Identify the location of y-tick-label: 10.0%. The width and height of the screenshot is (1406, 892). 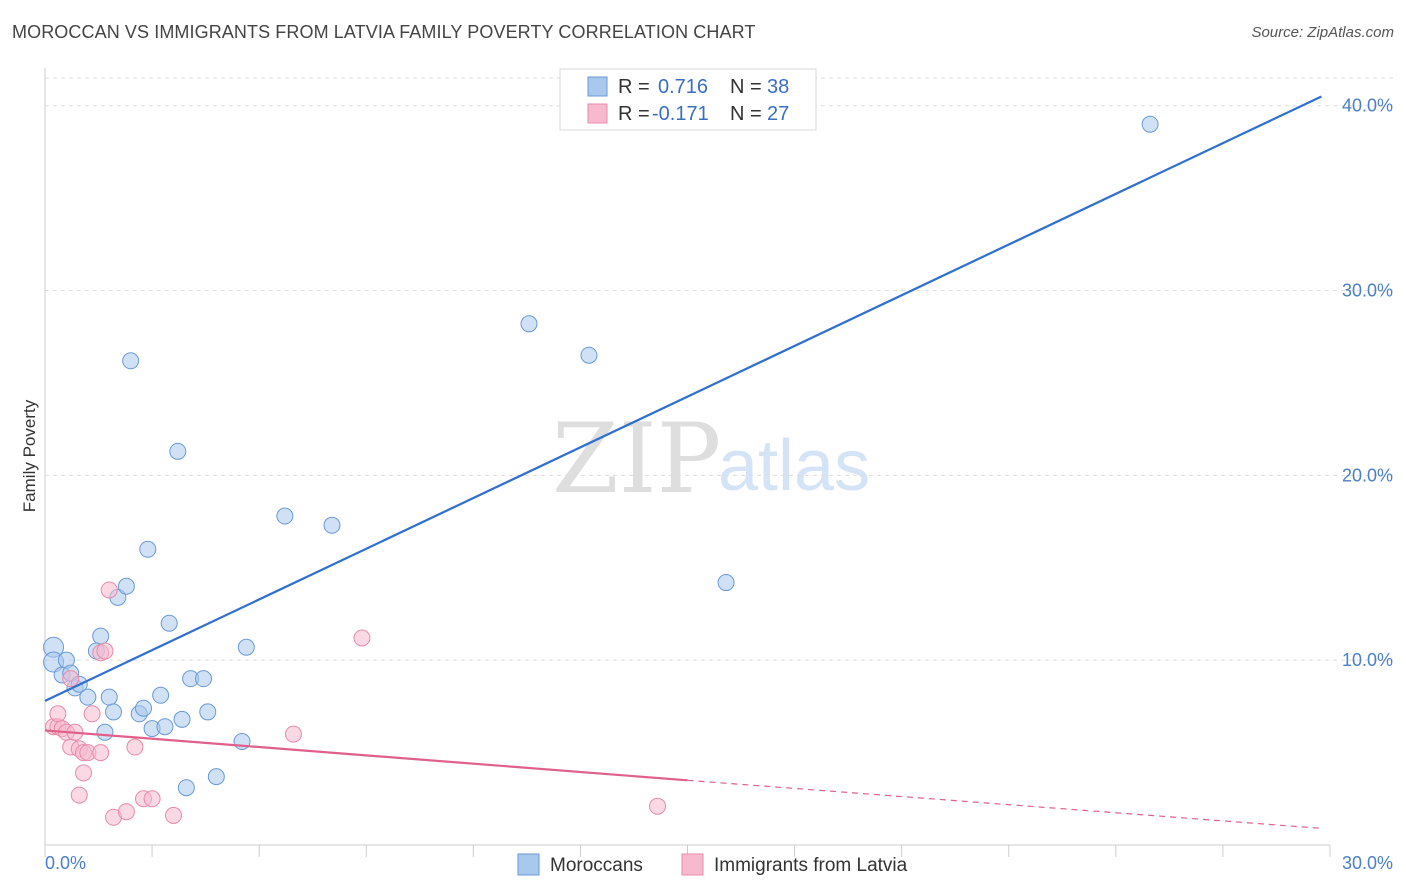
(1367, 660).